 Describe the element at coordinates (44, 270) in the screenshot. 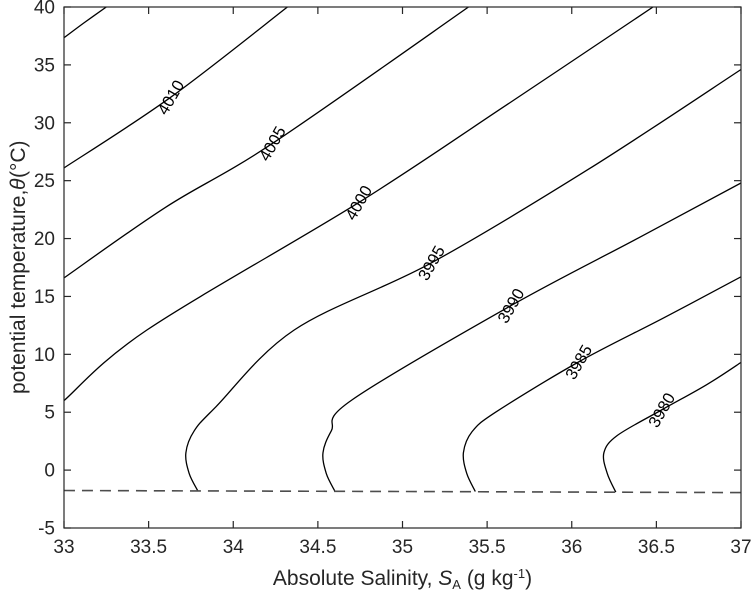

I see `y-tick-labels: -5 0 5 10 15 20 25 30 35 40` at that location.